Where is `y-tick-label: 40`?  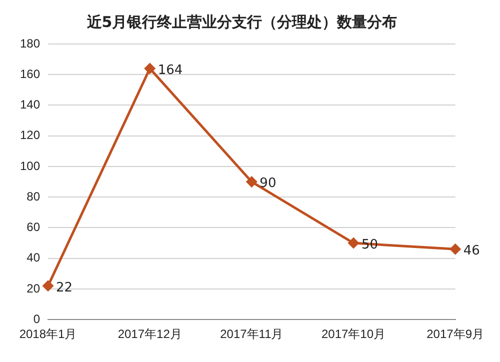
y-tick-label: 40 is located at coordinates (33, 257).